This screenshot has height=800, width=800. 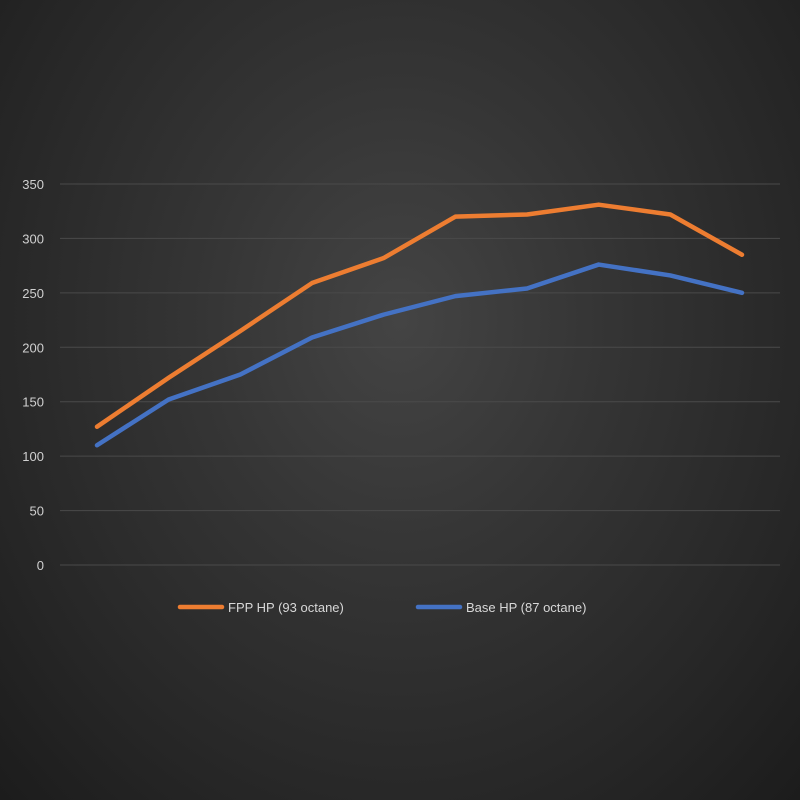 I want to click on y-tick-label: 200, so click(x=33, y=347).